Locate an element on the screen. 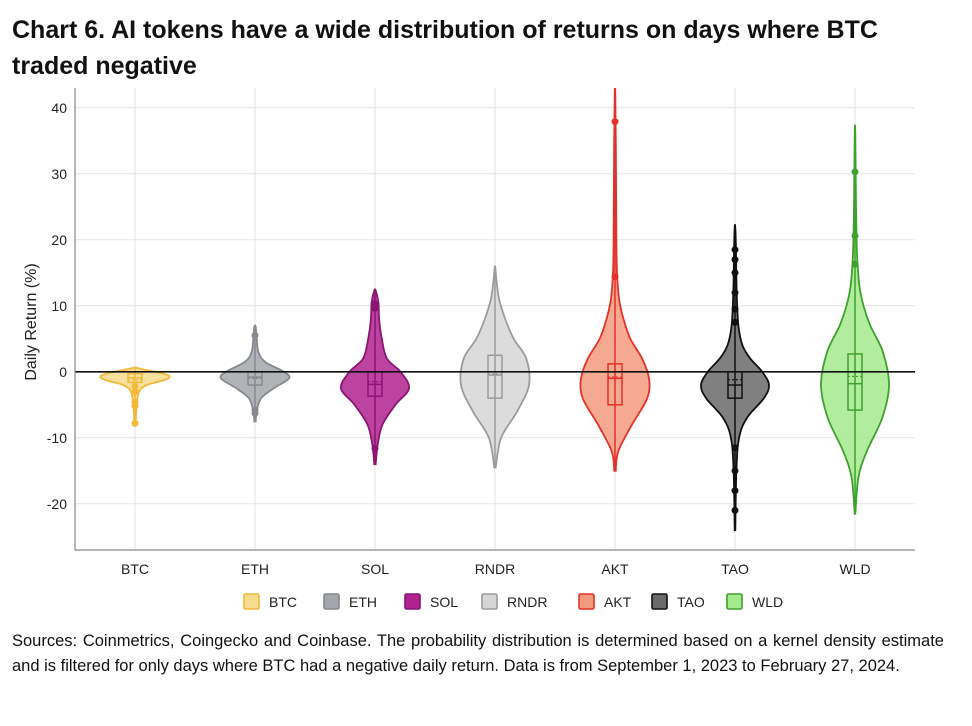 This screenshot has width=972, height=726. legend-item-eth: ETH is located at coordinates (350, 601).